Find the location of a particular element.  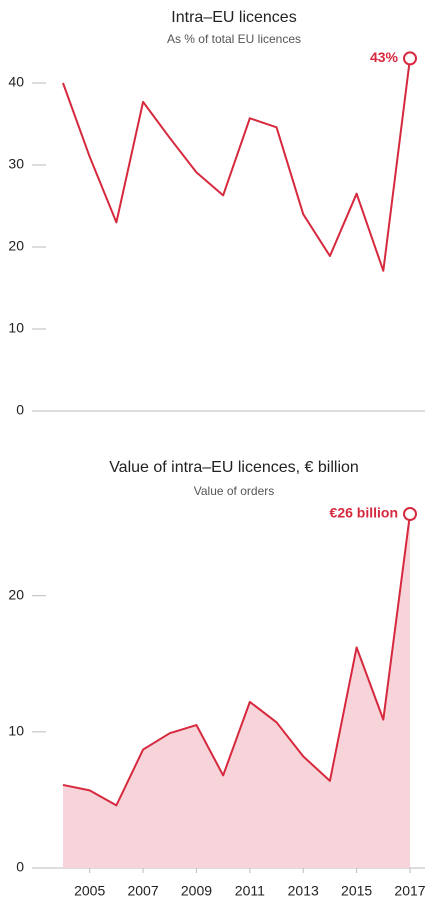

x-tick-label: 2009 is located at coordinates (196, 891).